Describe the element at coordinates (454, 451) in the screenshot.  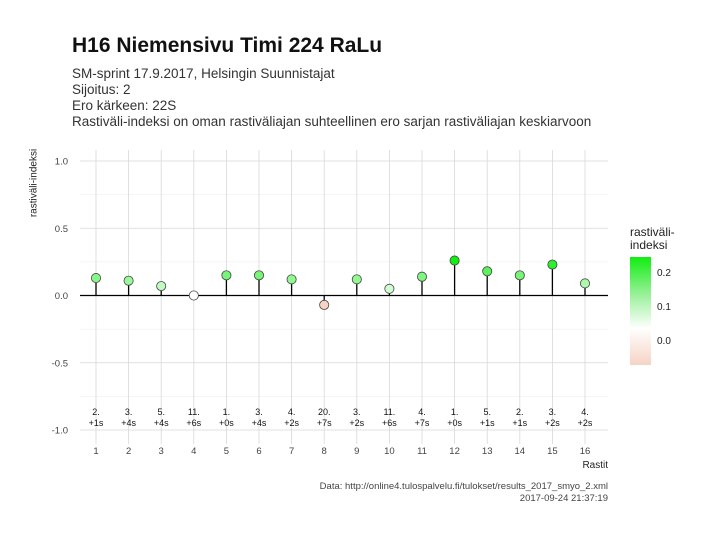
I see `x-tick-label: 12` at that location.